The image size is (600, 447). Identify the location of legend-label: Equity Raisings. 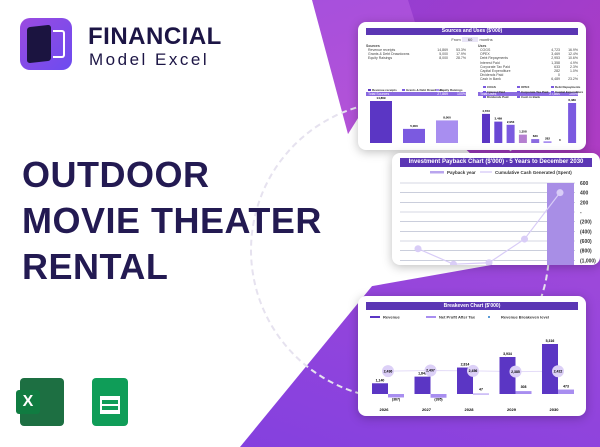
(451, 90).